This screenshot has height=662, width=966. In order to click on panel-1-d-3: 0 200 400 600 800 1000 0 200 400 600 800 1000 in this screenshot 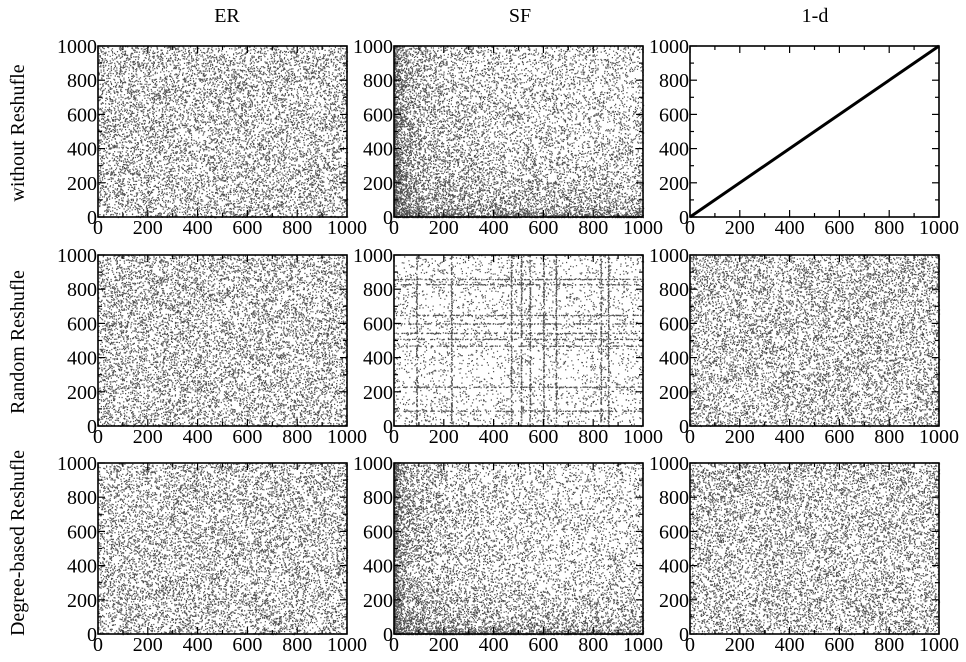, I will do `click(804, 554)`.